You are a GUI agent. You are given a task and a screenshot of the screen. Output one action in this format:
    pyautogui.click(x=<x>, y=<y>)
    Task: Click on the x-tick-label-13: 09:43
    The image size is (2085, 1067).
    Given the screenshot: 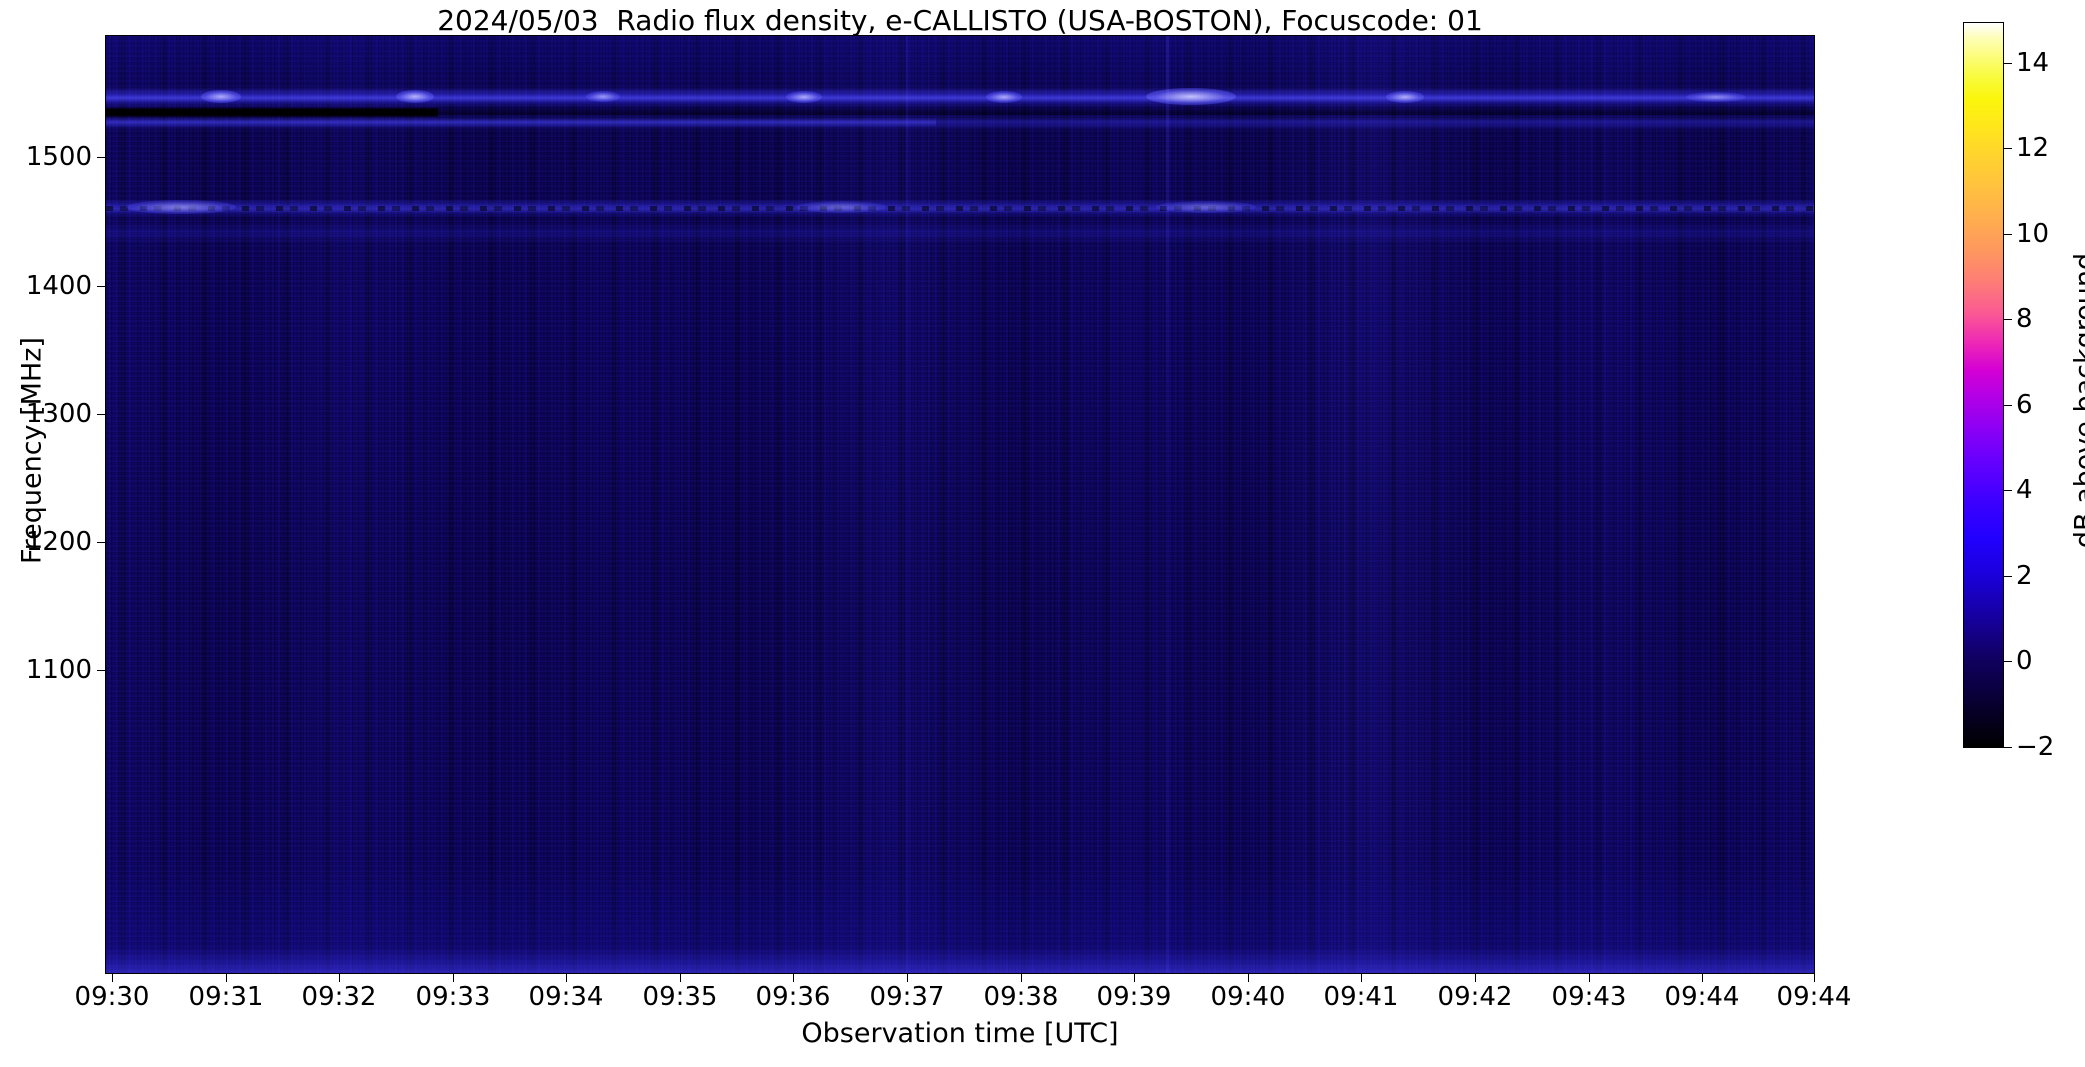 What is the action you would take?
    pyautogui.click(x=1589, y=997)
    